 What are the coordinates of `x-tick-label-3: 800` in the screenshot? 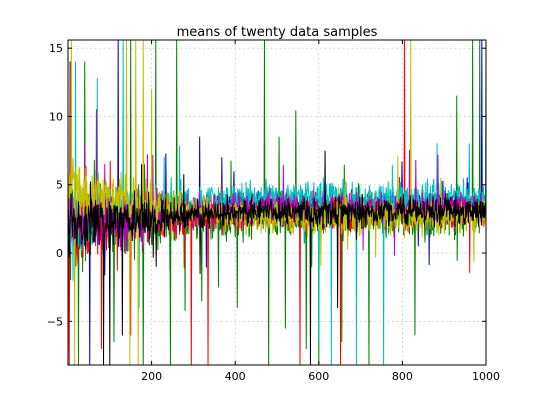 It's located at (402, 376).